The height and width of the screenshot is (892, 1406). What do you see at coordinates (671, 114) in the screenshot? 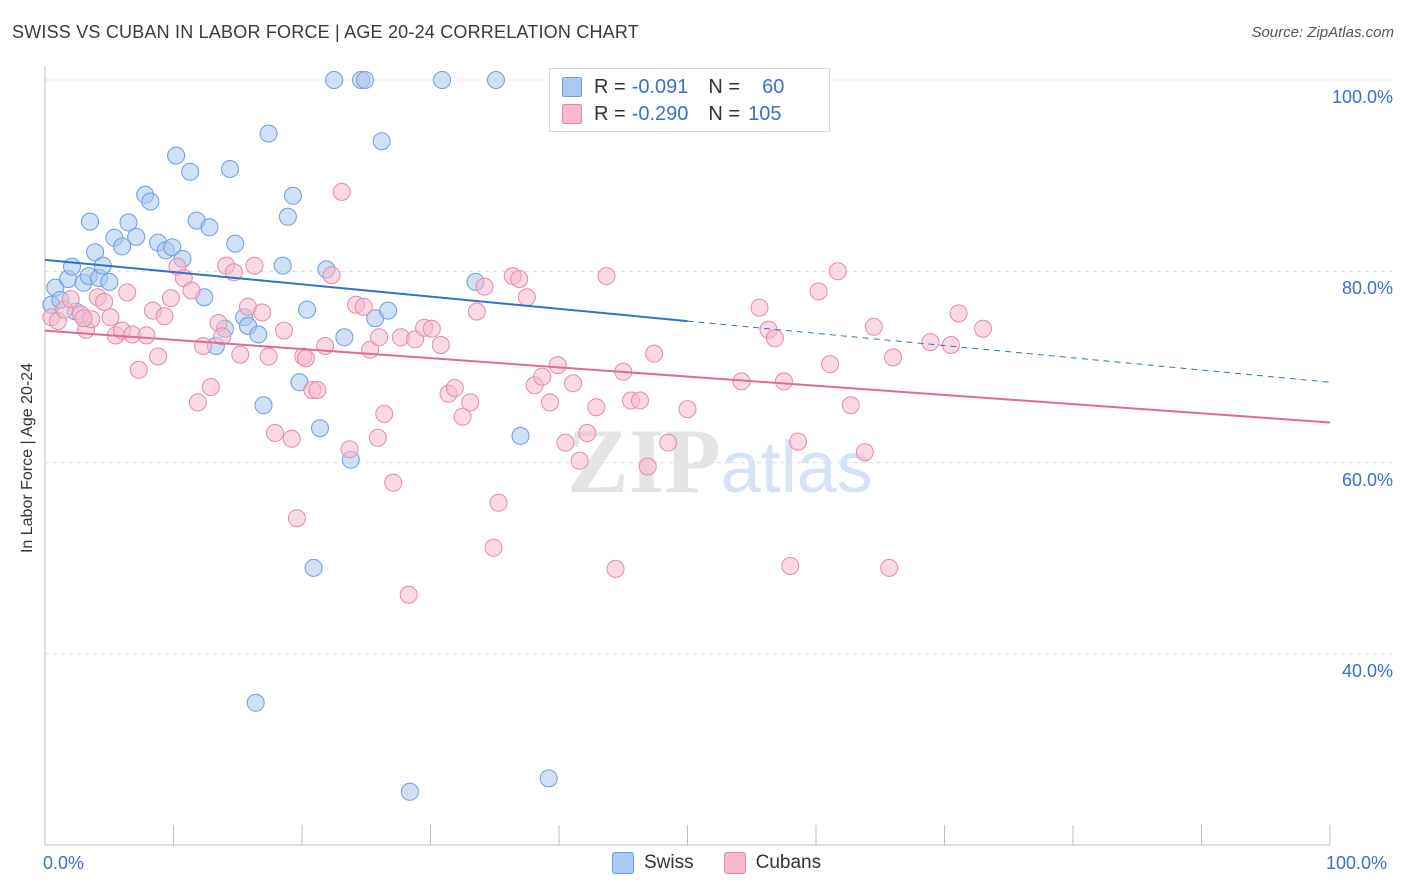
I see `legend-row-cubans: R = -0.290 N = 105` at bounding box center [671, 114].